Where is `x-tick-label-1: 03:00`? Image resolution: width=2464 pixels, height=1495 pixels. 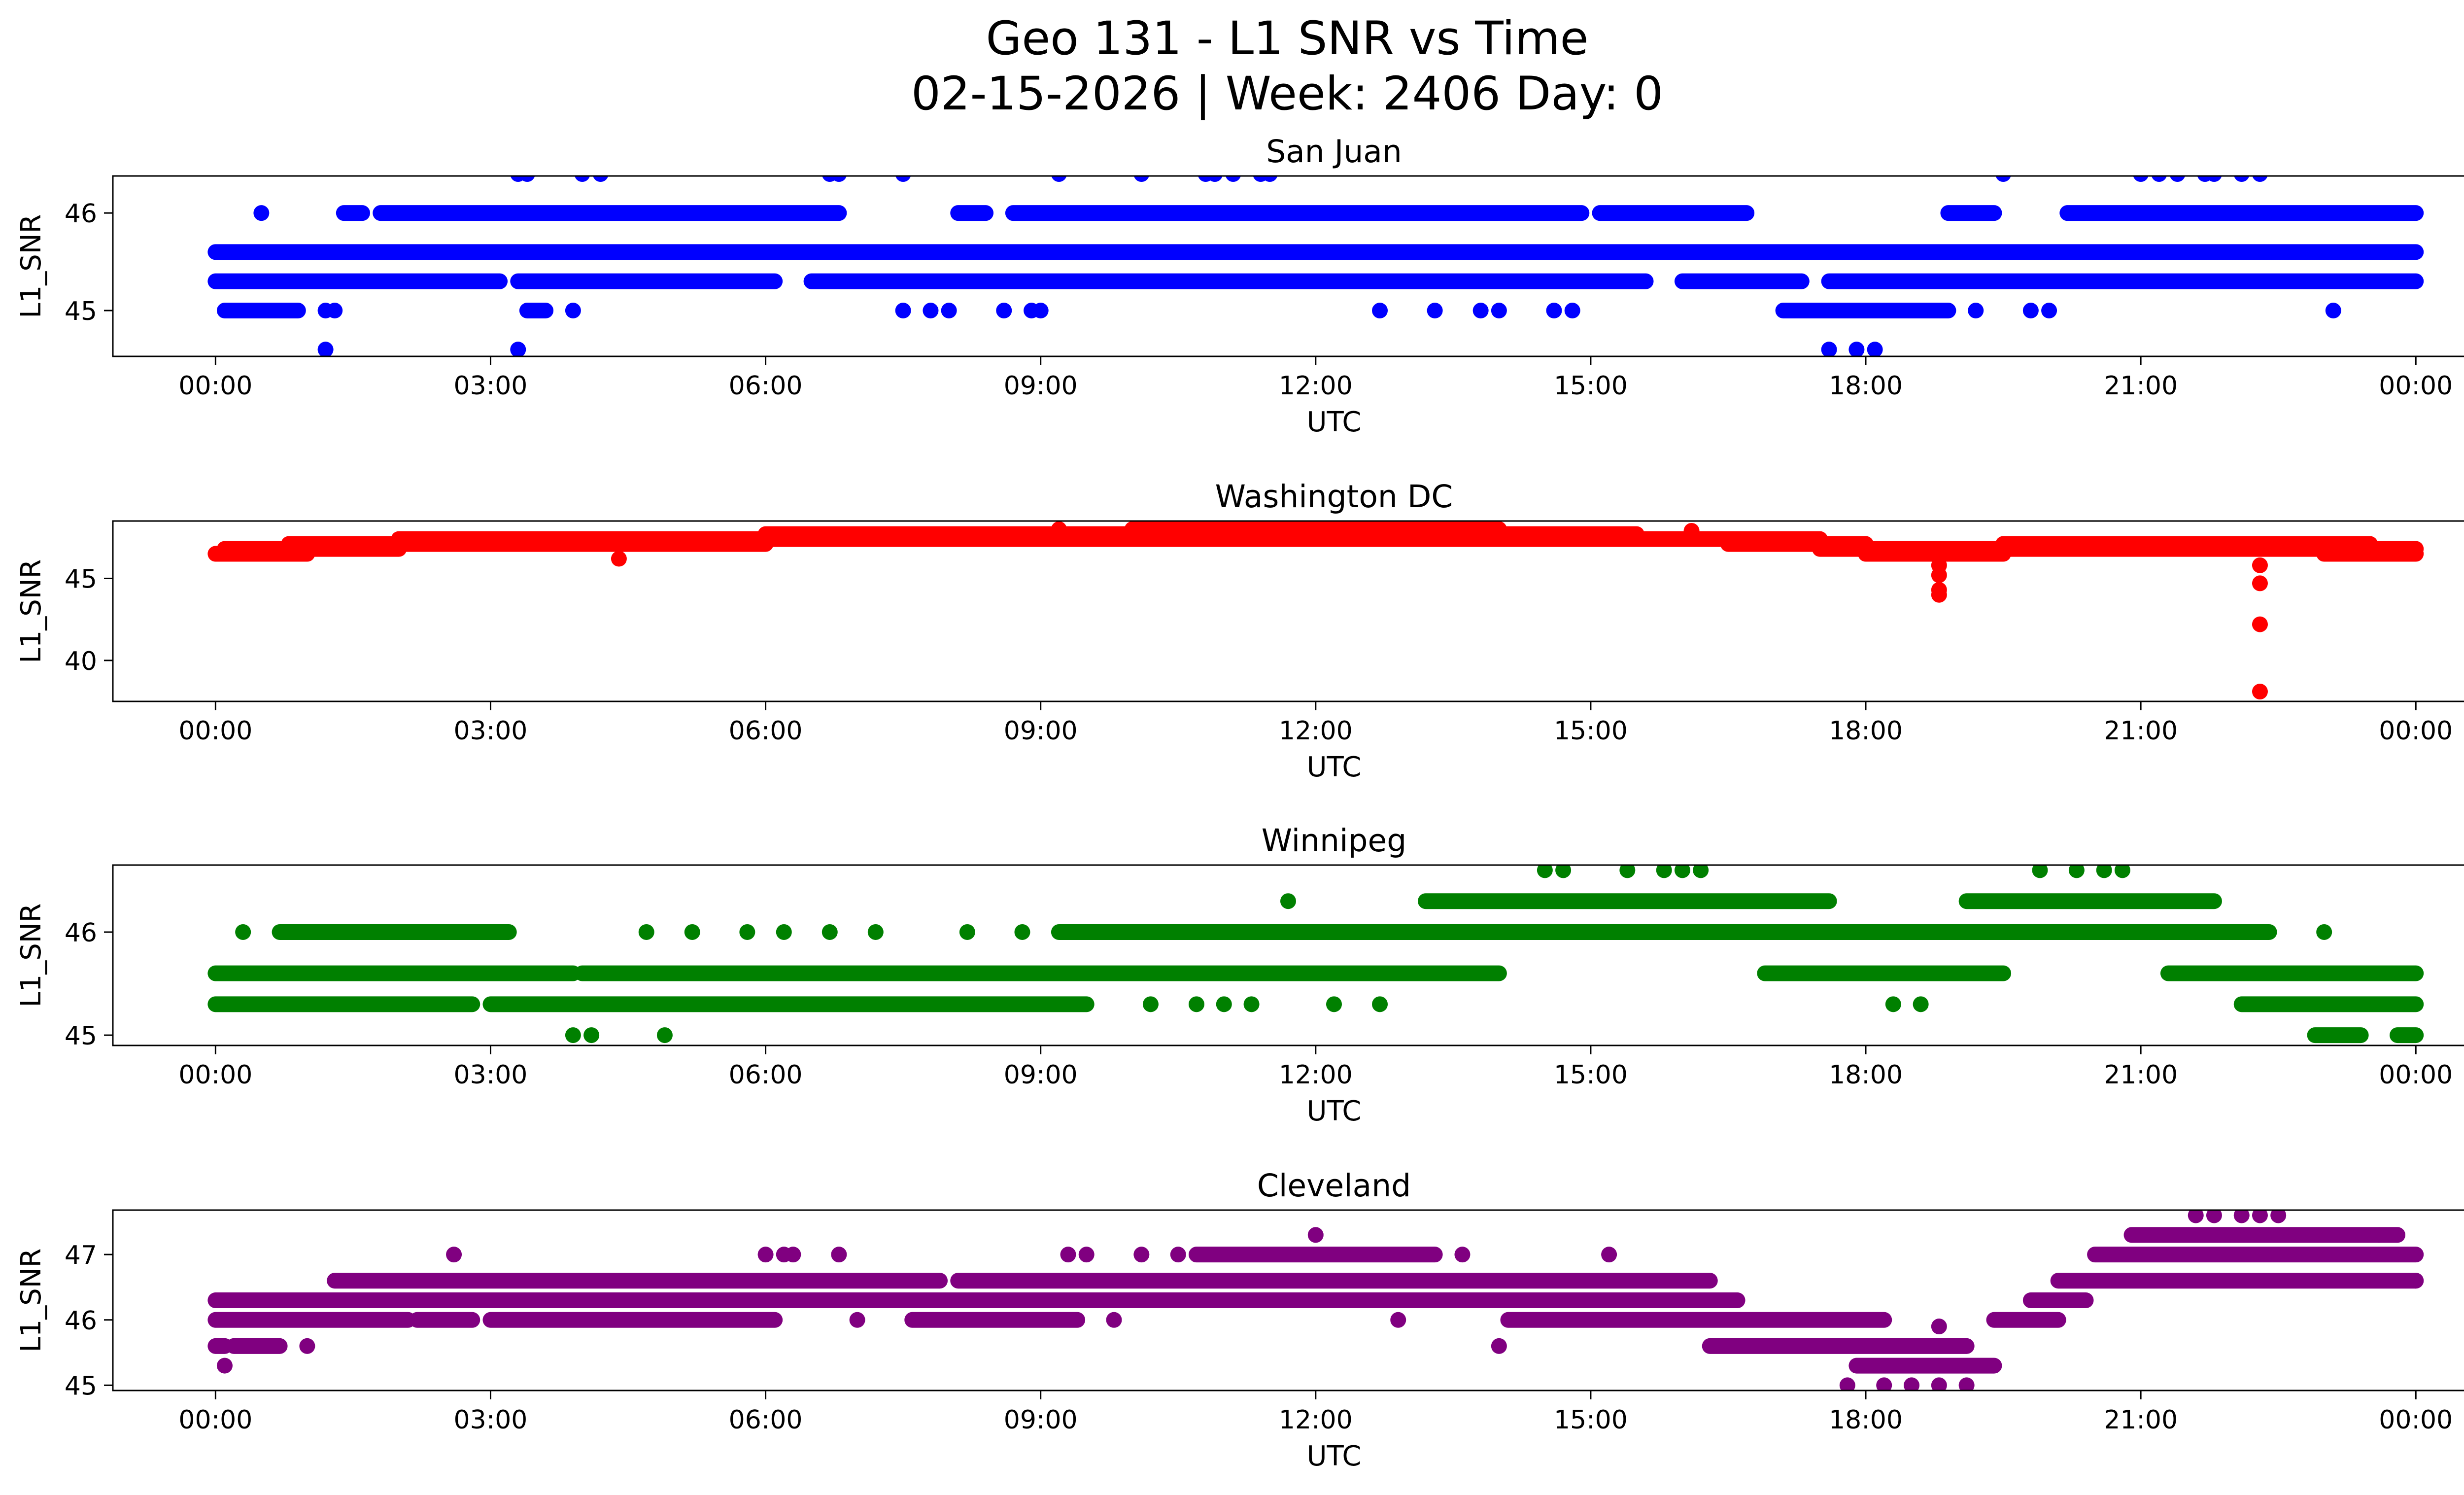
x-tick-label-1: 03:00 is located at coordinates (491, 386).